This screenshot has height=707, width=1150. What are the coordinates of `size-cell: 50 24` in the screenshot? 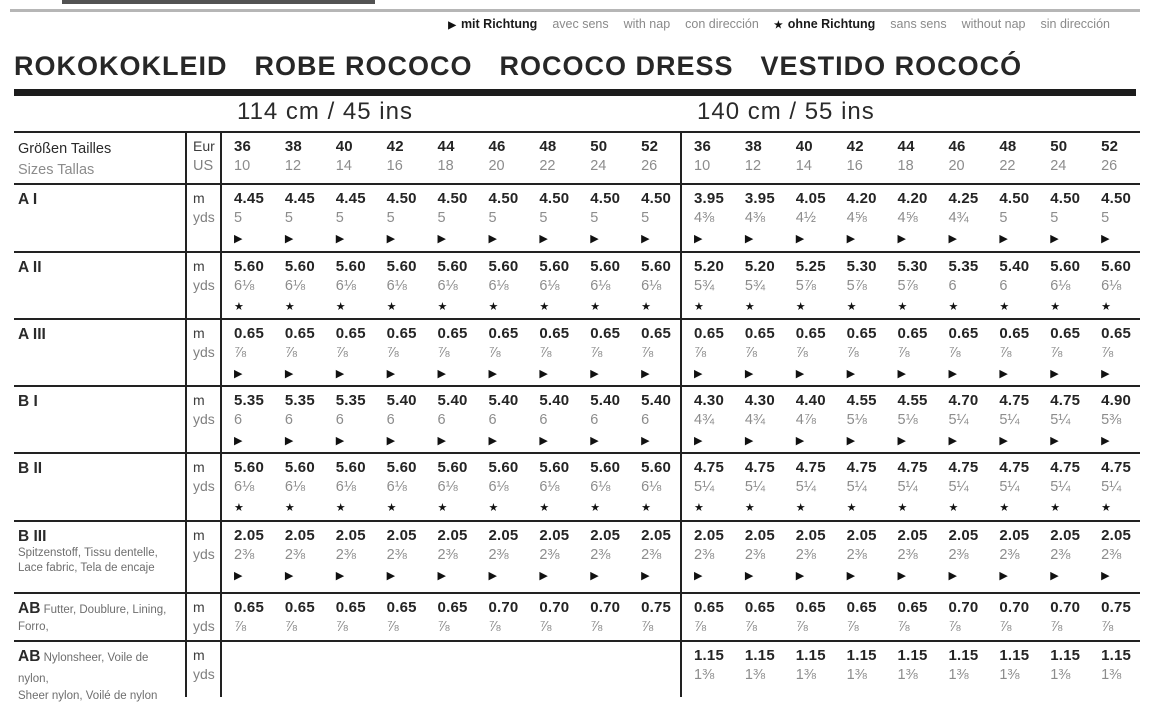 It's located at (1063, 160).